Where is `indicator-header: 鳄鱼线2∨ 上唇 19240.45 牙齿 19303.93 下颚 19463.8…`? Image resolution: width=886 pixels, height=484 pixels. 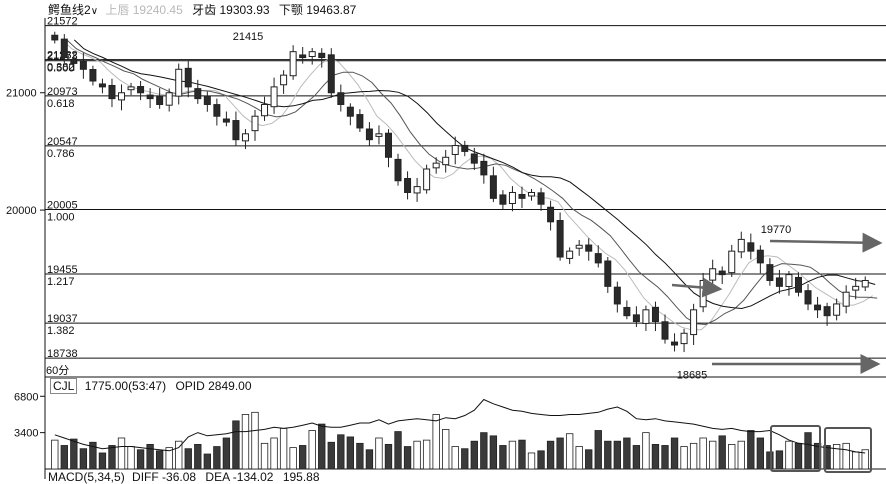 indicator-header: 鳄鱼线2∨ 上唇 19240.45 牙齿 19303.93 下颚 19463.8… is located at coordinates (202, 9).